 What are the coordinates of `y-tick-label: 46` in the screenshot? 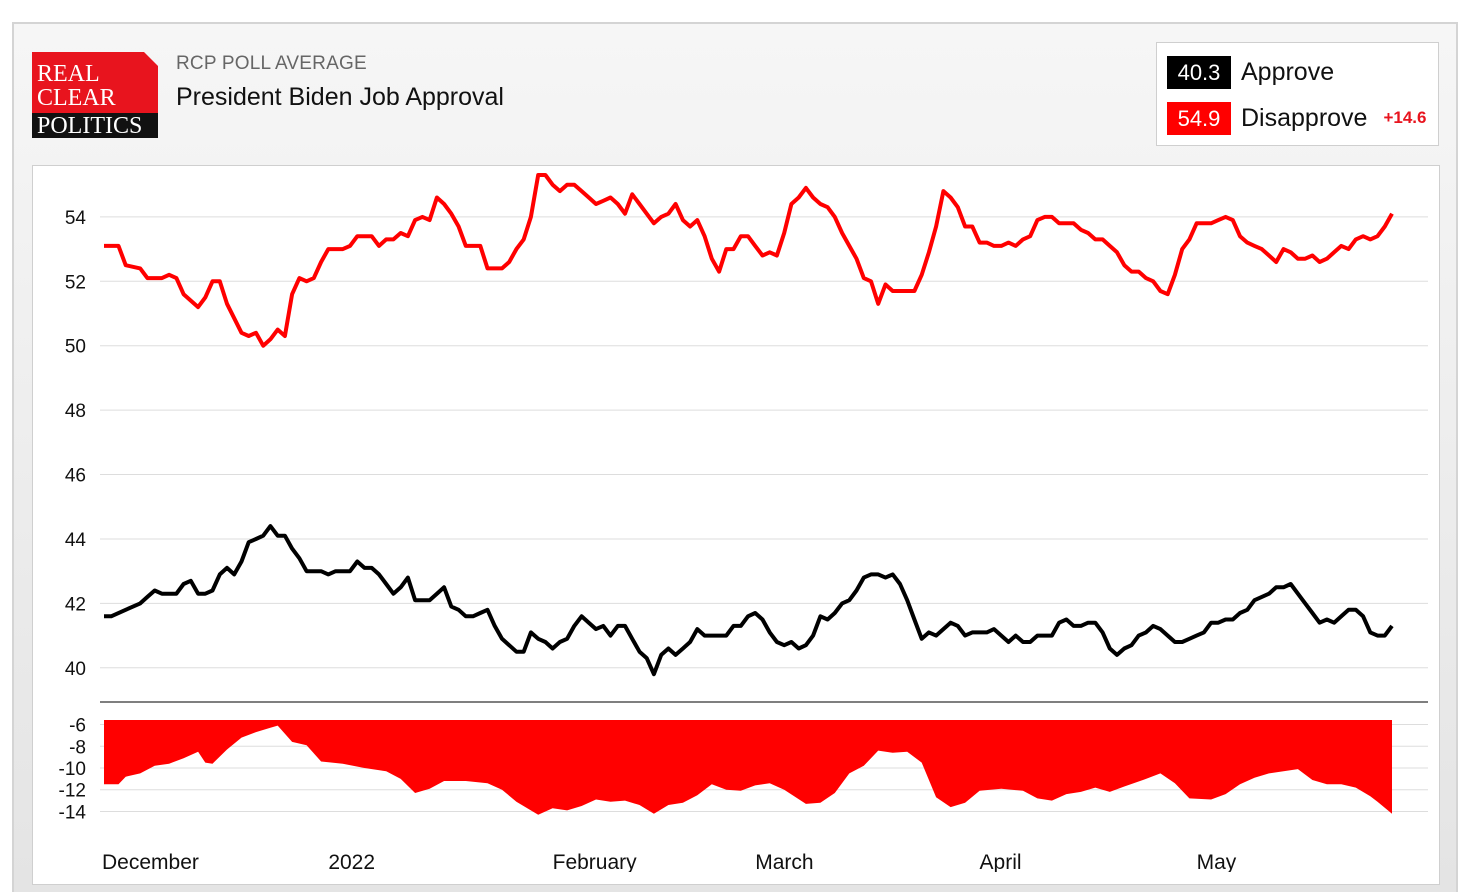 It's located at (75, 476).